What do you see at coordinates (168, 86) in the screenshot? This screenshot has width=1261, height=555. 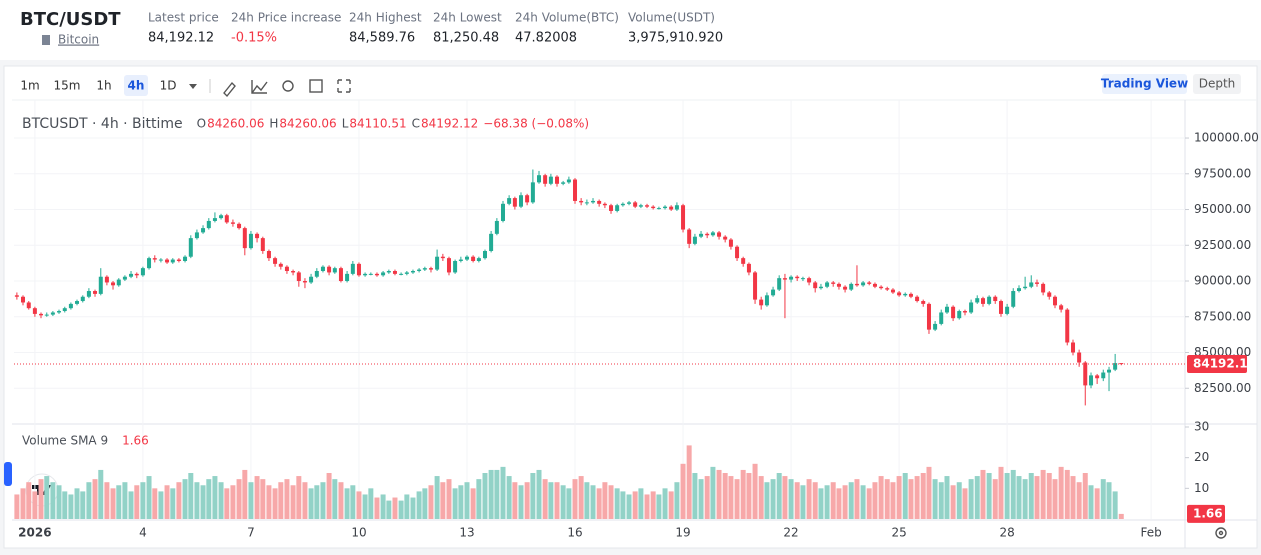 I see `interval-button: 1D` at bounding box center [168, 86].